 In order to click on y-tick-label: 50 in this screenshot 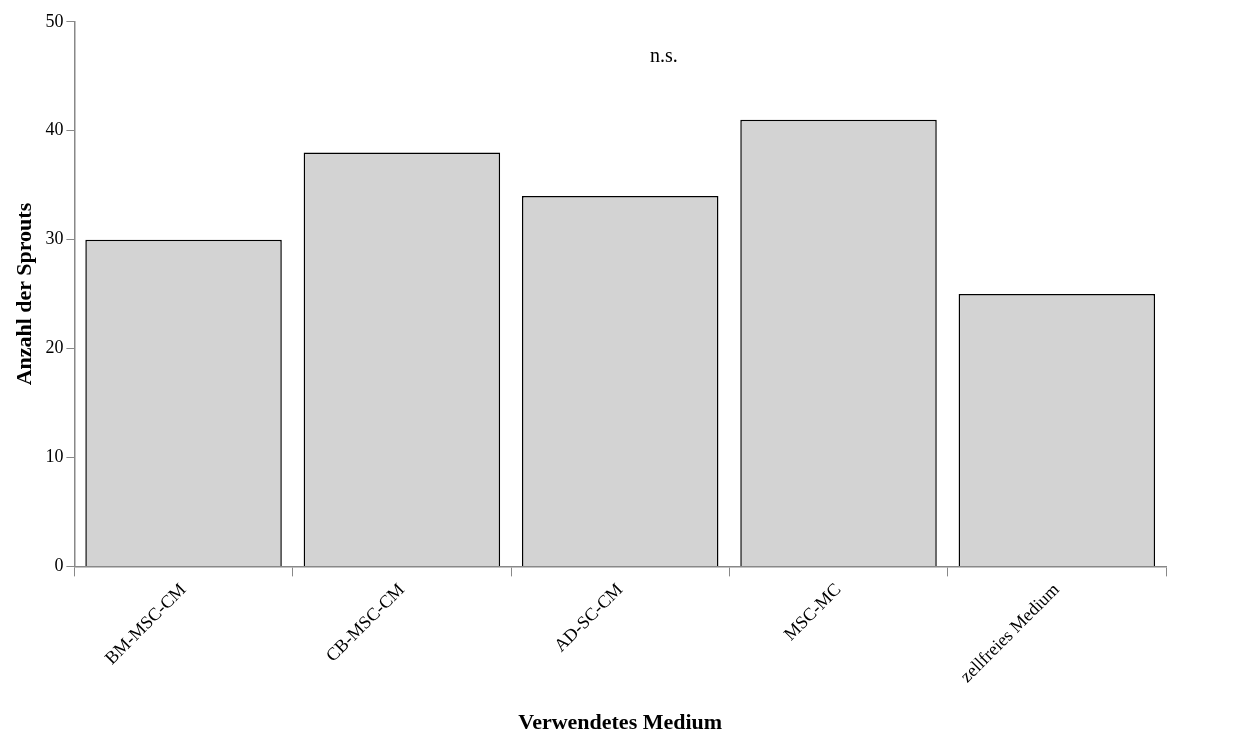, I will do `click(54, 20)`.